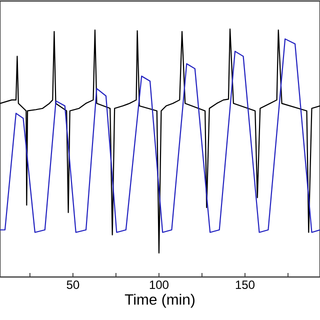  Describe the element at coordinates (159, 284) in the screenshot. I see `x-tick-label: 100` at that location.